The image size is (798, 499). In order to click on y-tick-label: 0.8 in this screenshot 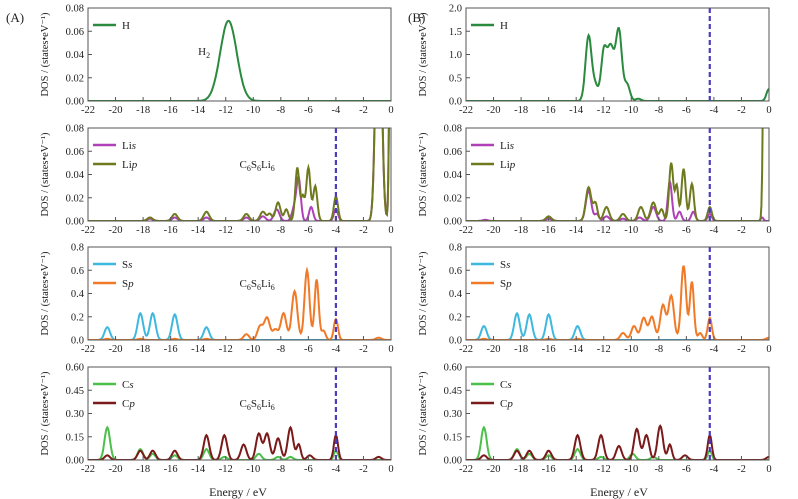, I will do `click(455, 248)`.